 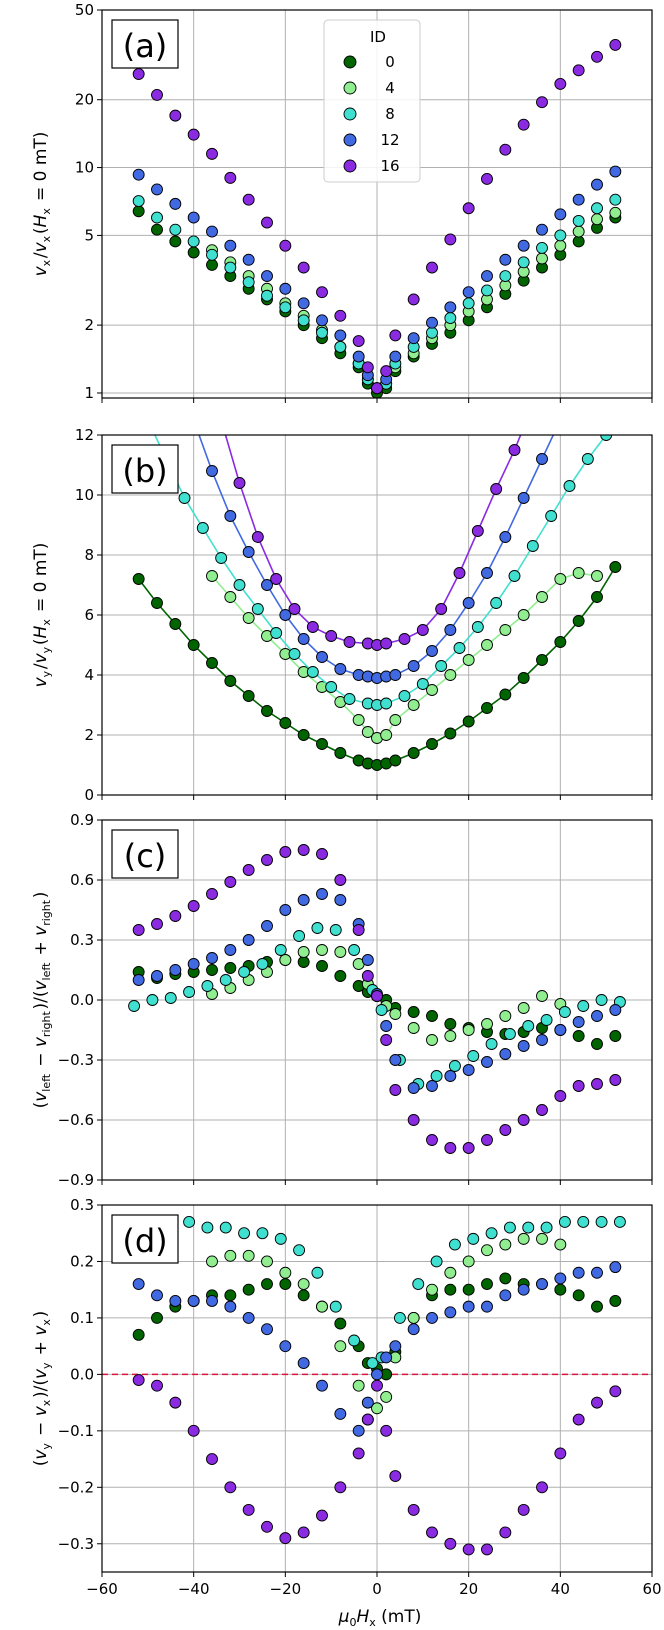 What do you see at coordinates (82, 1261) in the screenshot?
I see `y-tick-label: 0.2` at bounding box center [82, 1261].